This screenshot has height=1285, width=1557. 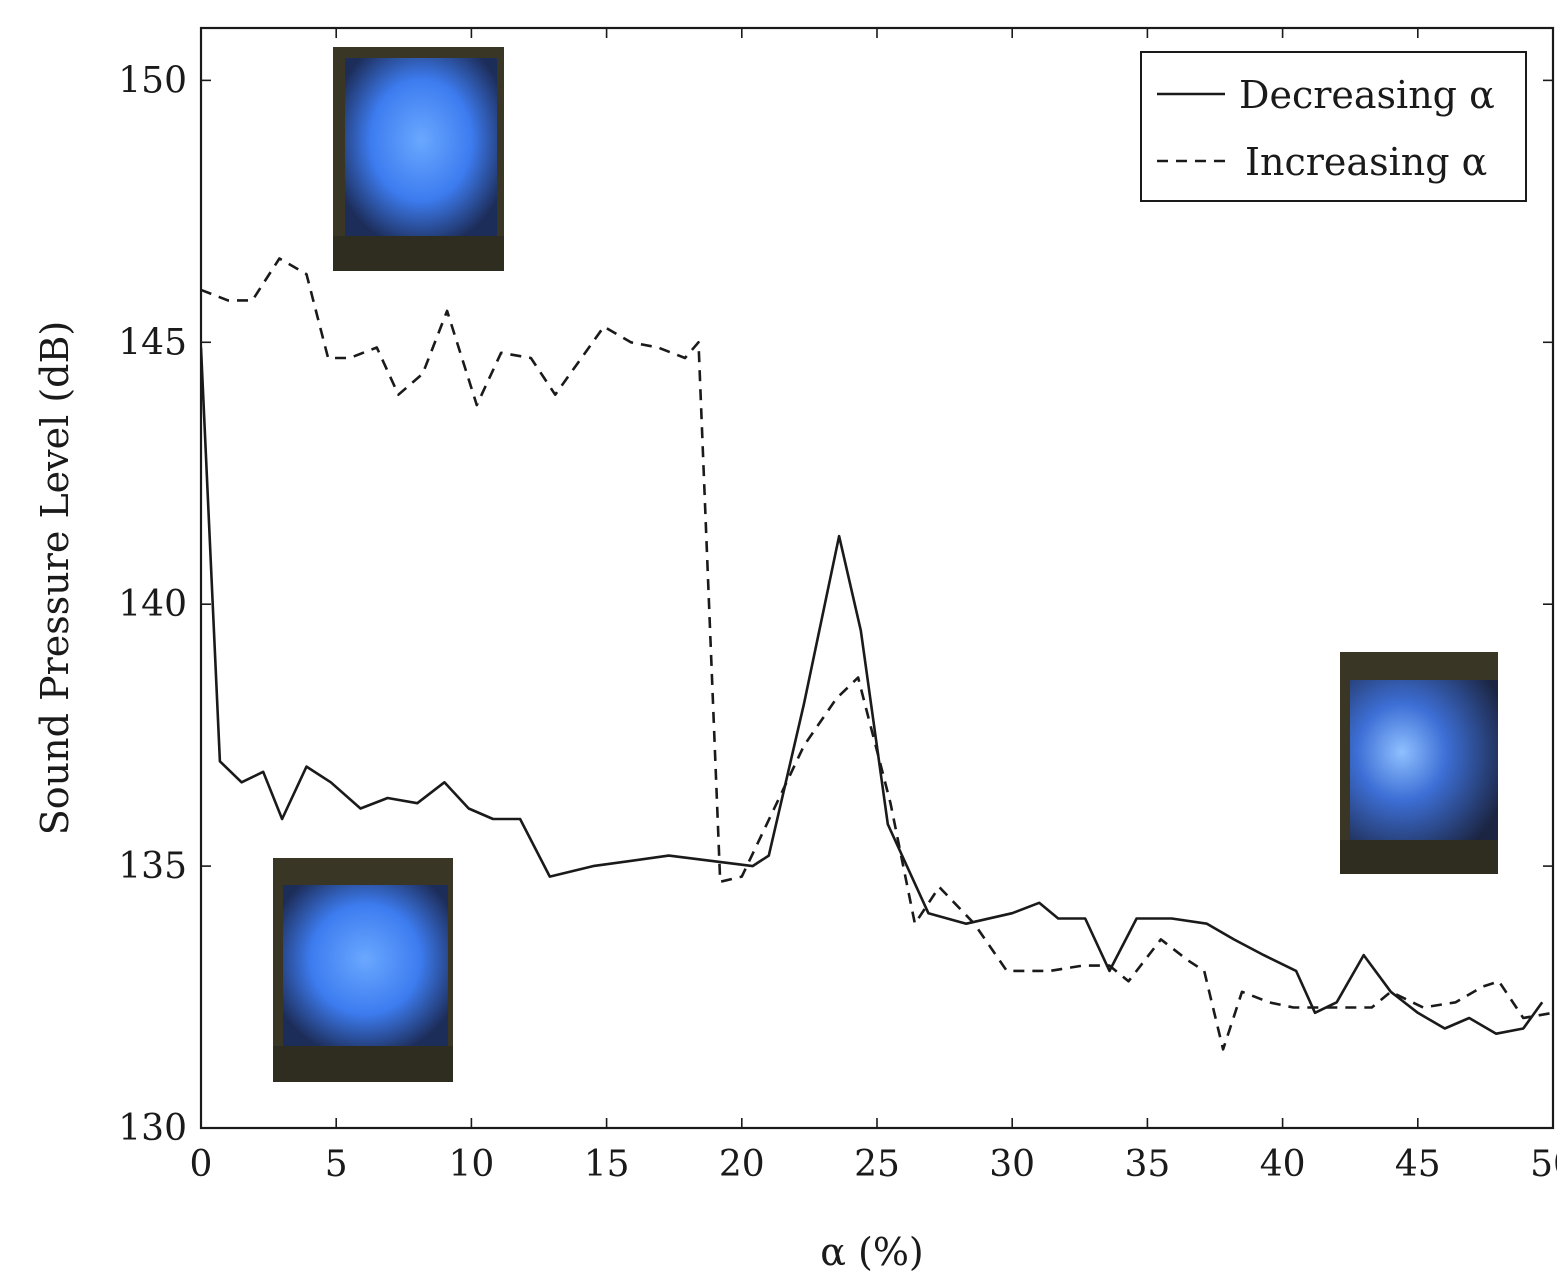 What do you see at coordinates (471, 1164) in the screenshot?
I see `x-tick-label: 10` at bounding box center [471, 1164].